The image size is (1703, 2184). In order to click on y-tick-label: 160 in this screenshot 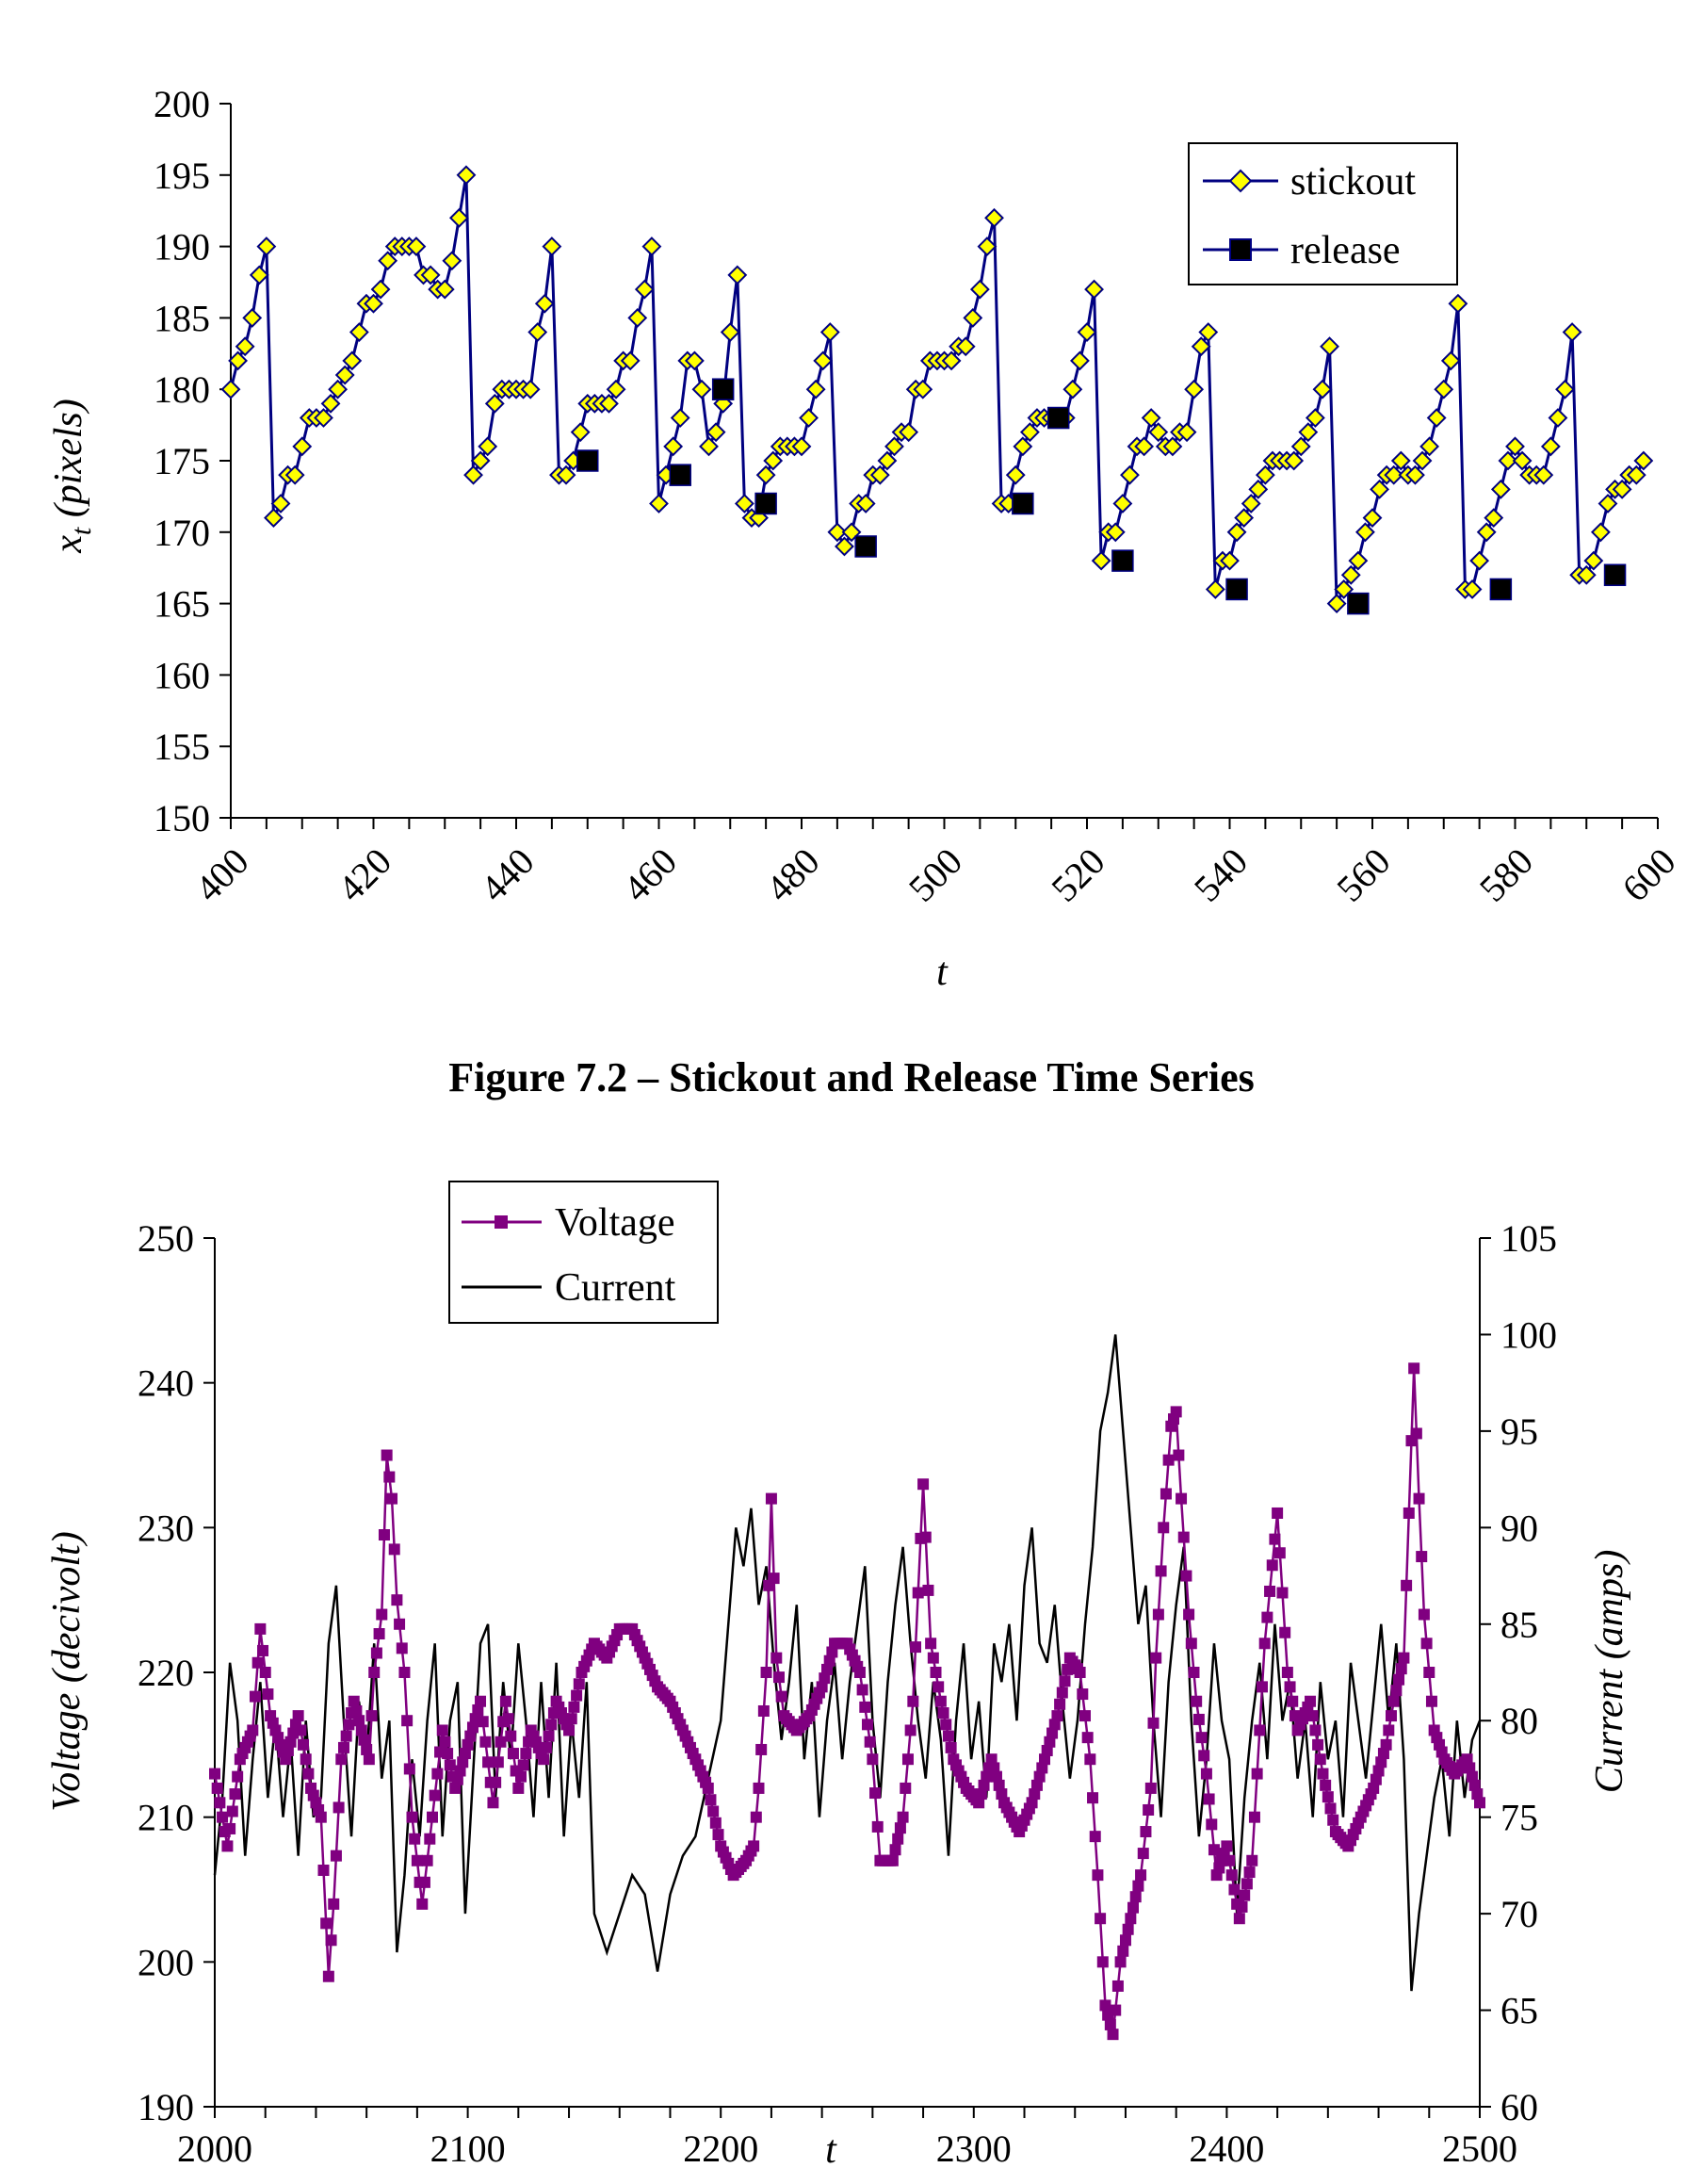, I will do `click(182, 675)`.